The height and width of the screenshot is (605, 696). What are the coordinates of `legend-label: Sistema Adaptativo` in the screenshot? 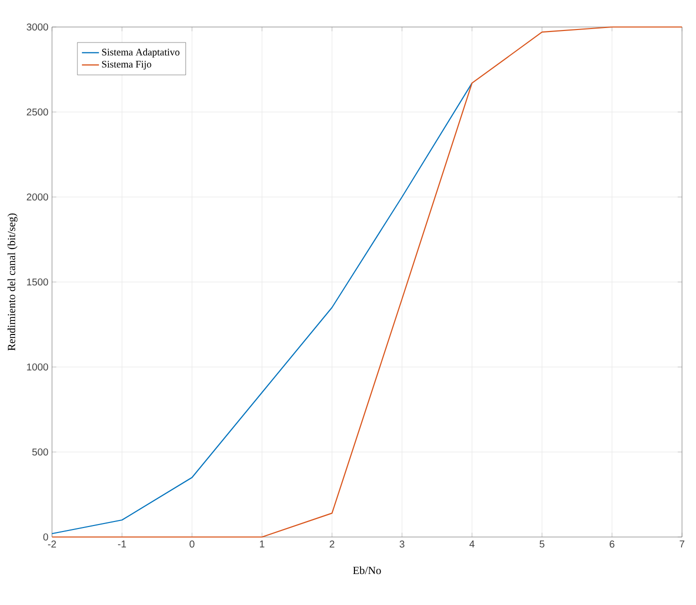 It's located at (141, 53).